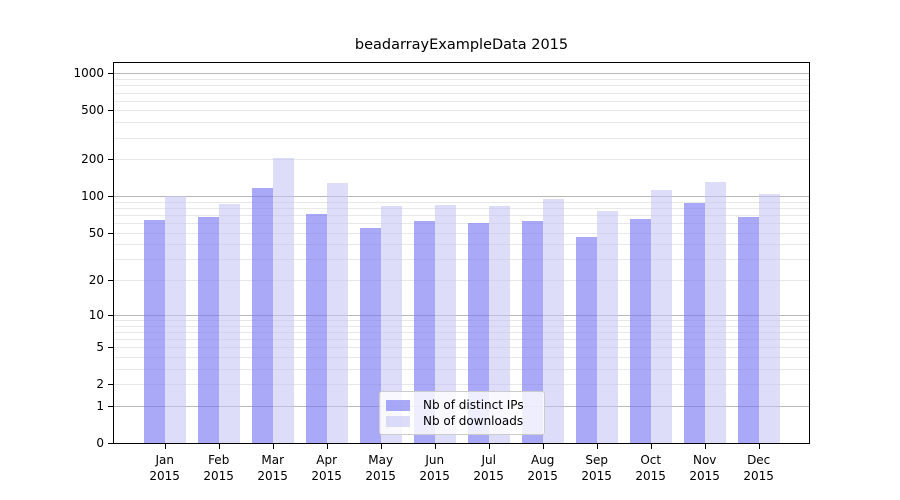 Image resolution: width=900 pixels, height=500 pixels. I want to click on x-tick-mark-sep, so click(597, 446).